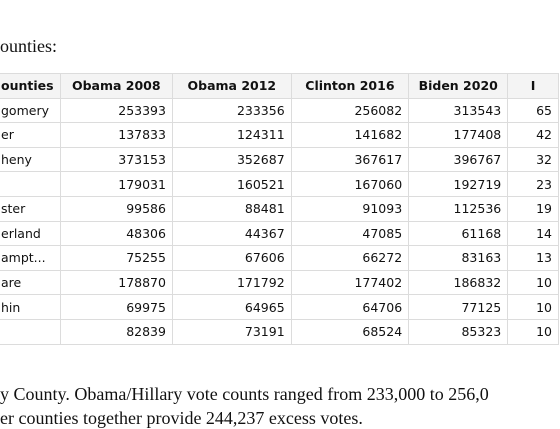  What do you see at coordinates (533, 258) in the screenshot?
I see `vote-cell: 13` at bounding box center [533, 258].